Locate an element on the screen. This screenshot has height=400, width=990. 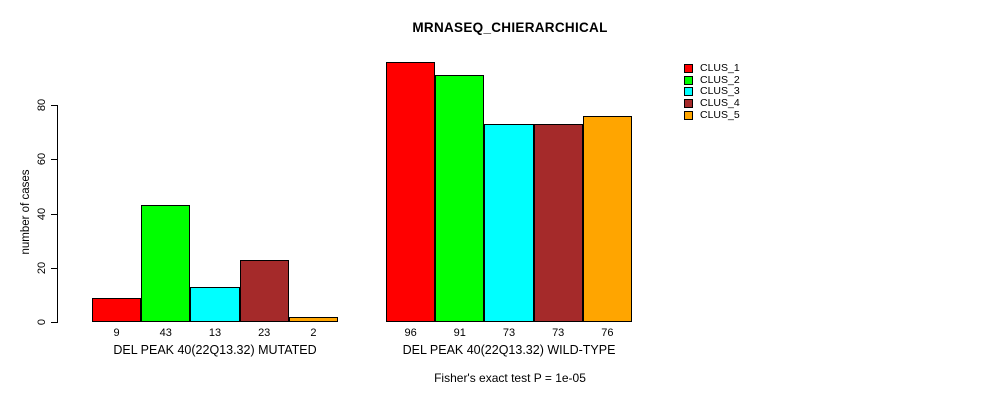
bar-clus_5-group2 is located at coordinates (607, 219).